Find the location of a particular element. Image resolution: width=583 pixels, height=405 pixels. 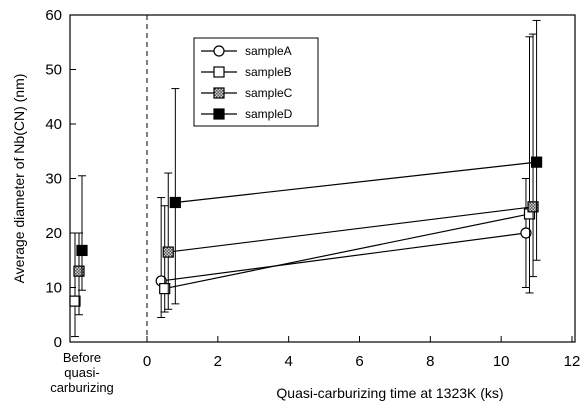

x-tick-label: 10 is located at coordinates (501, 361).